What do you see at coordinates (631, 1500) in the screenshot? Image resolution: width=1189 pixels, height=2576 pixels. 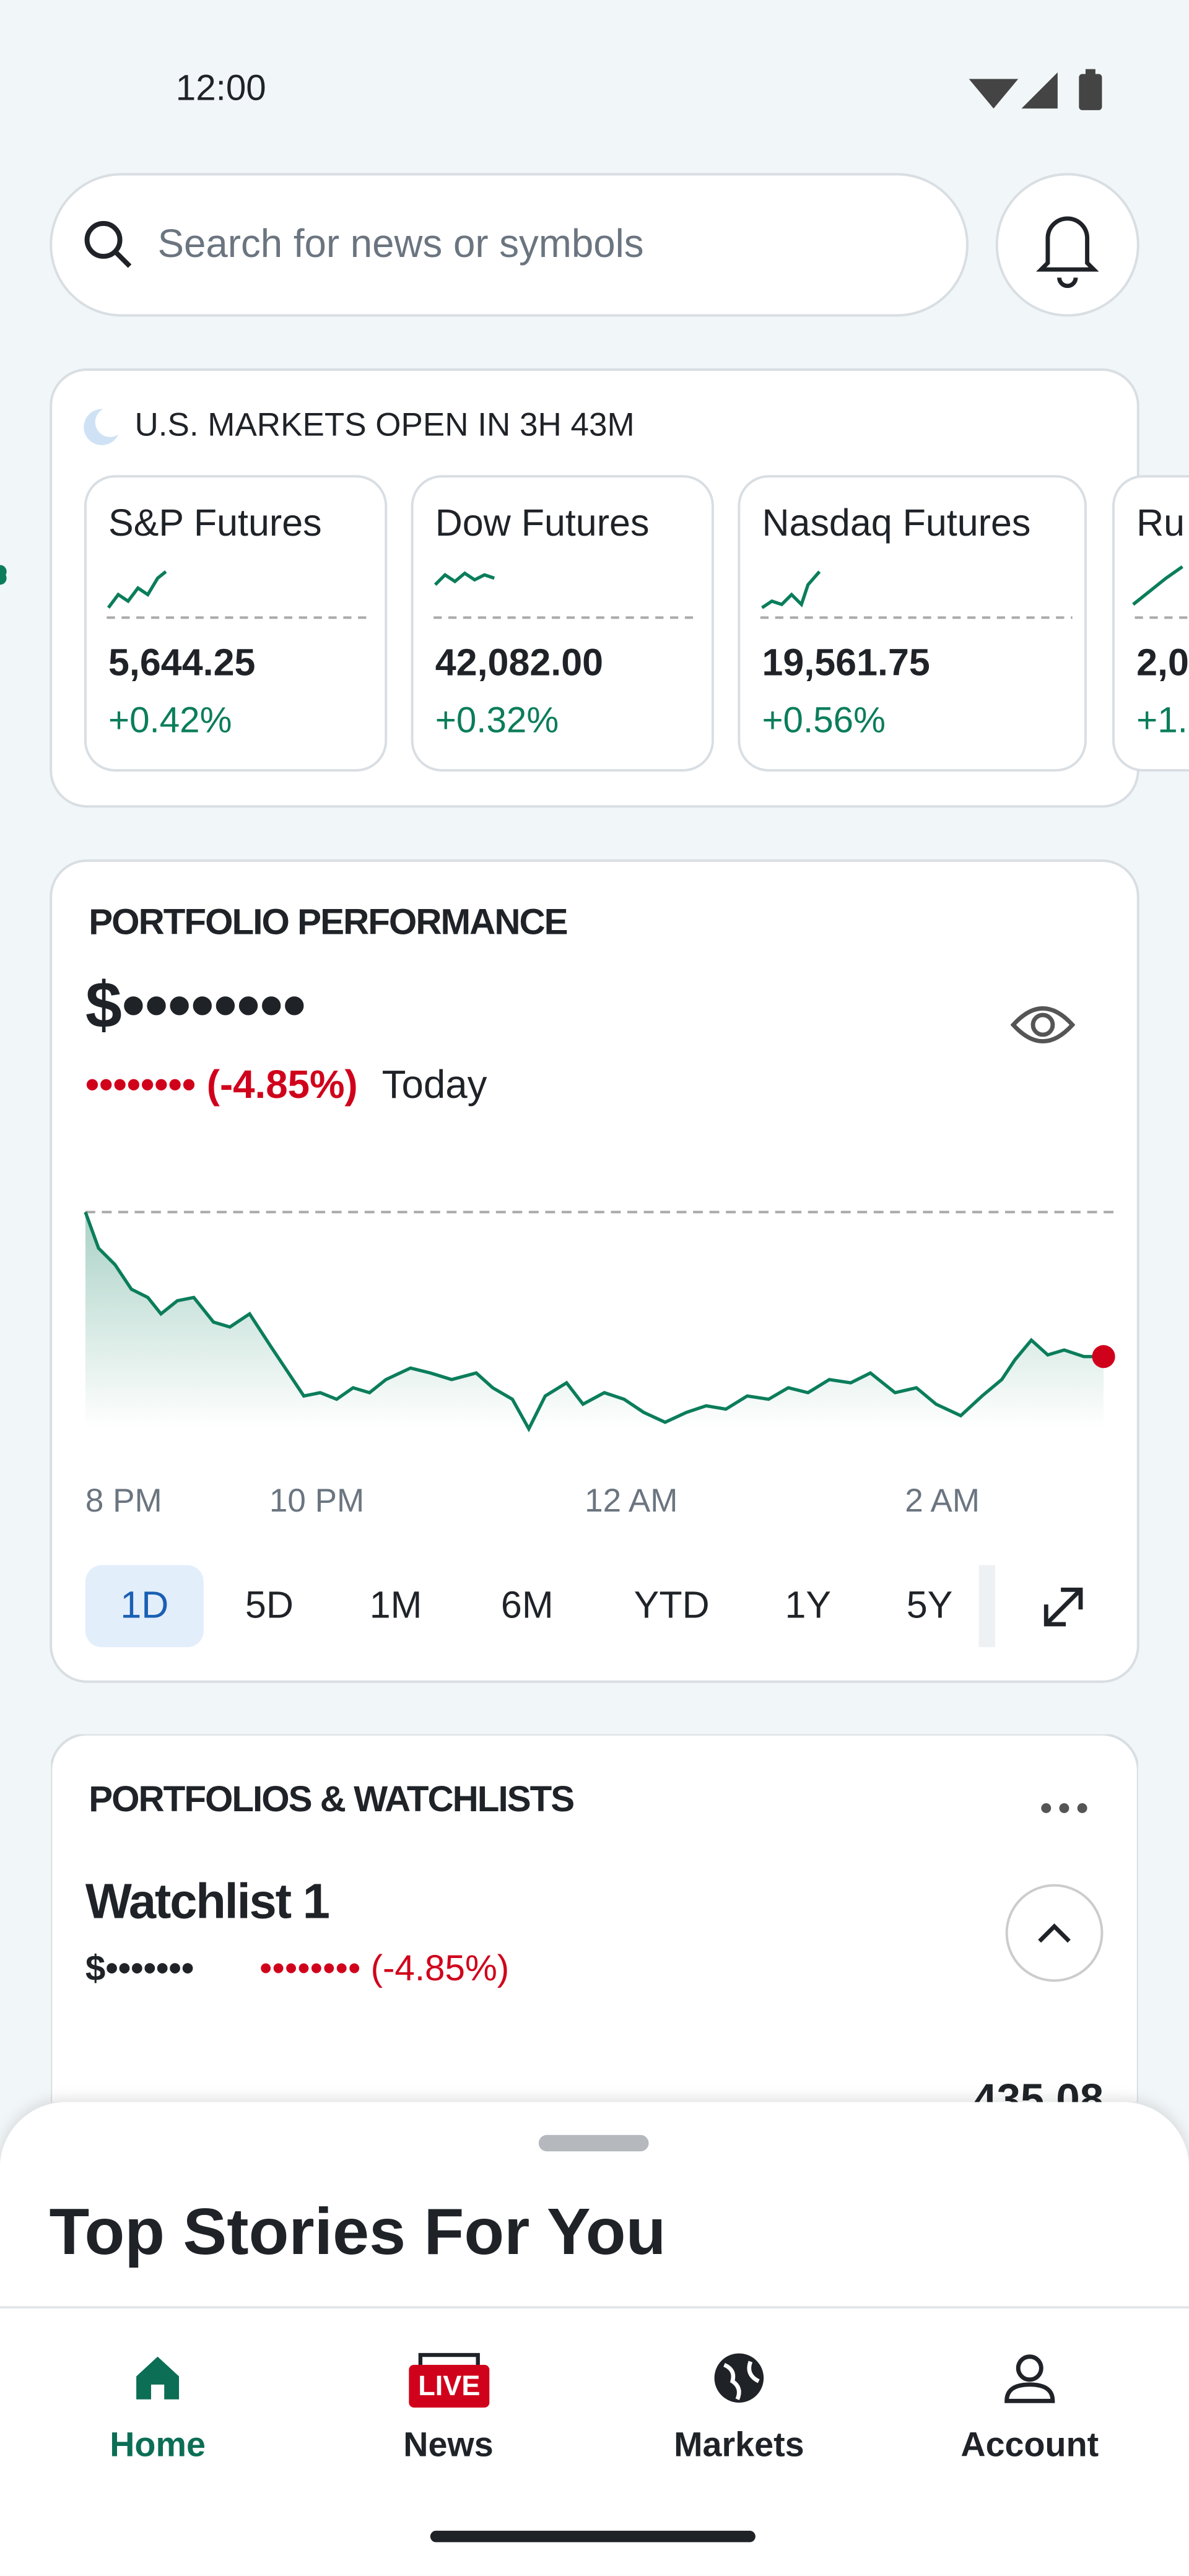 I see `x-axis-label: 12 AM` at bounding box center [631, 1500].